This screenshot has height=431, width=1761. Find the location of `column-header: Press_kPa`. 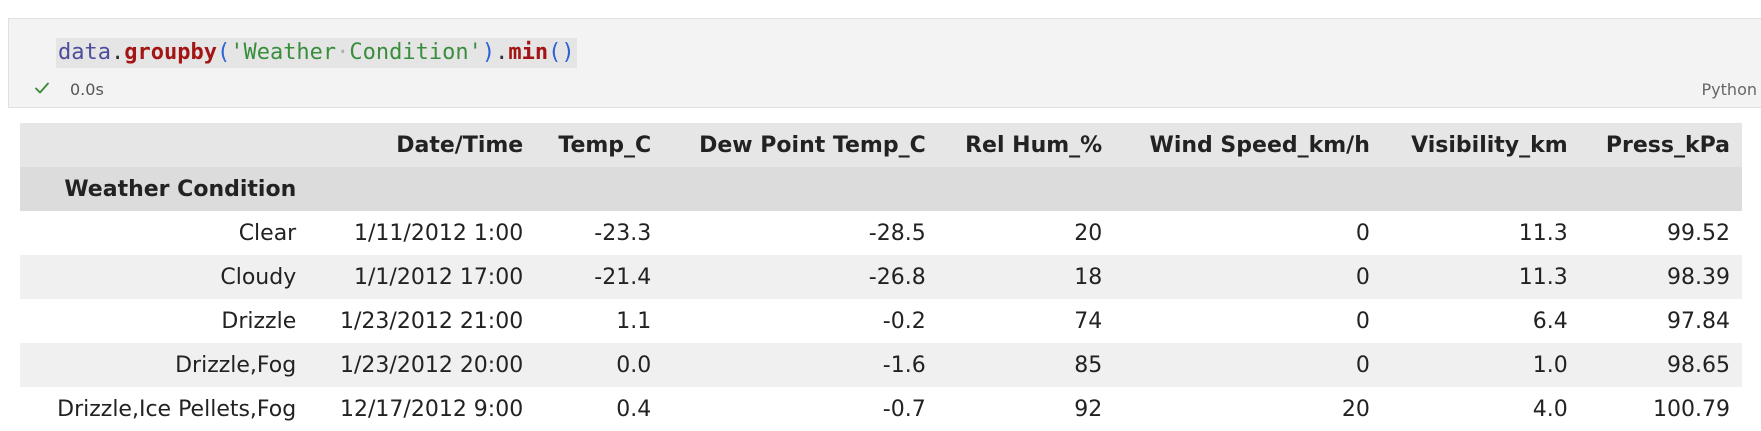

column-header: Press_kPa is located at coordinates (1660, 145).